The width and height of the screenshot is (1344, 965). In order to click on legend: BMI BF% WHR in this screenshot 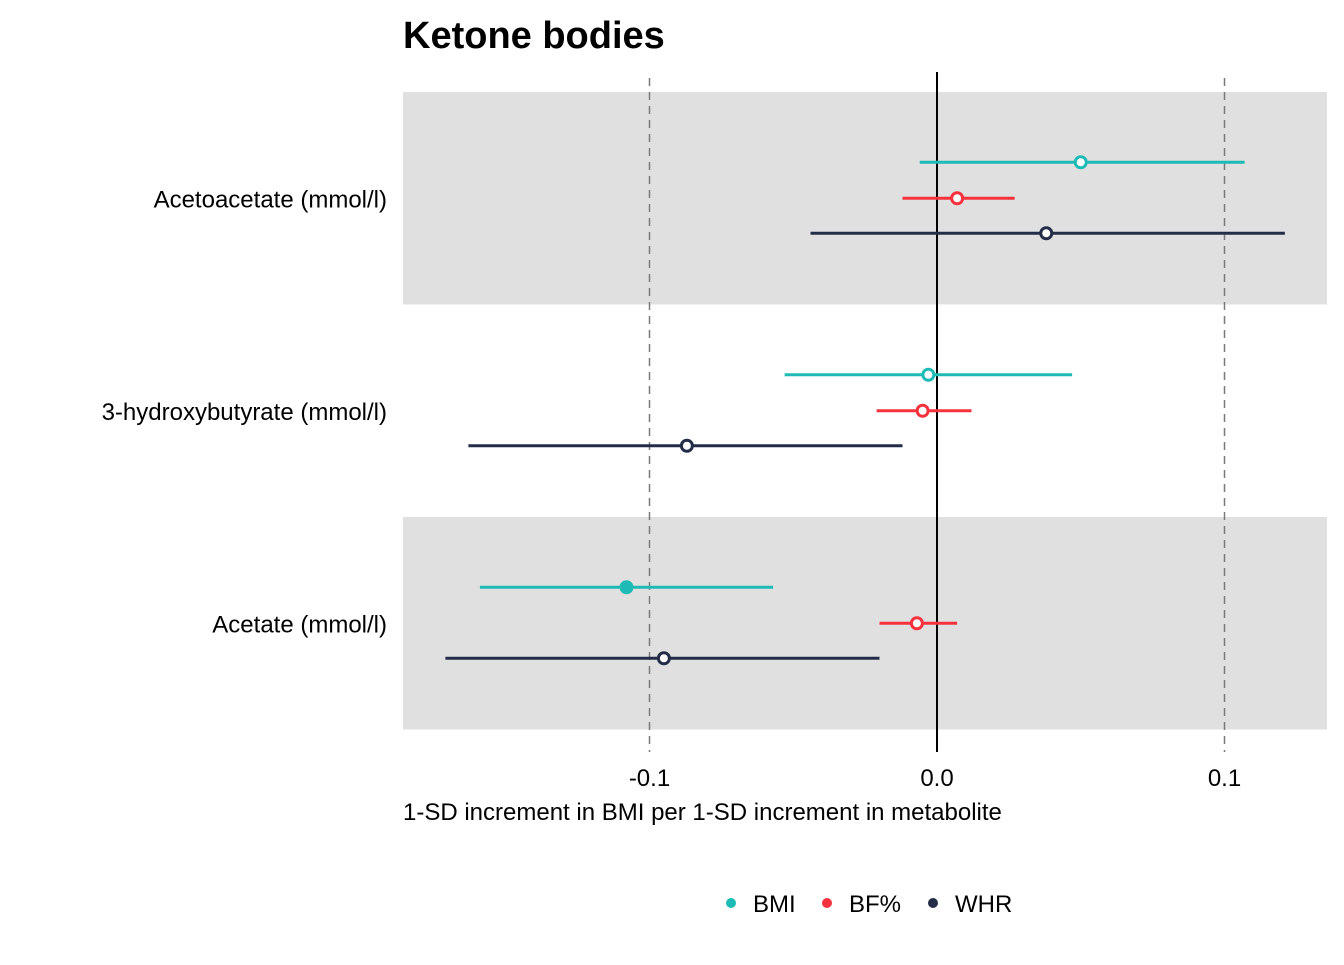, I will do `click(869, 904)`.